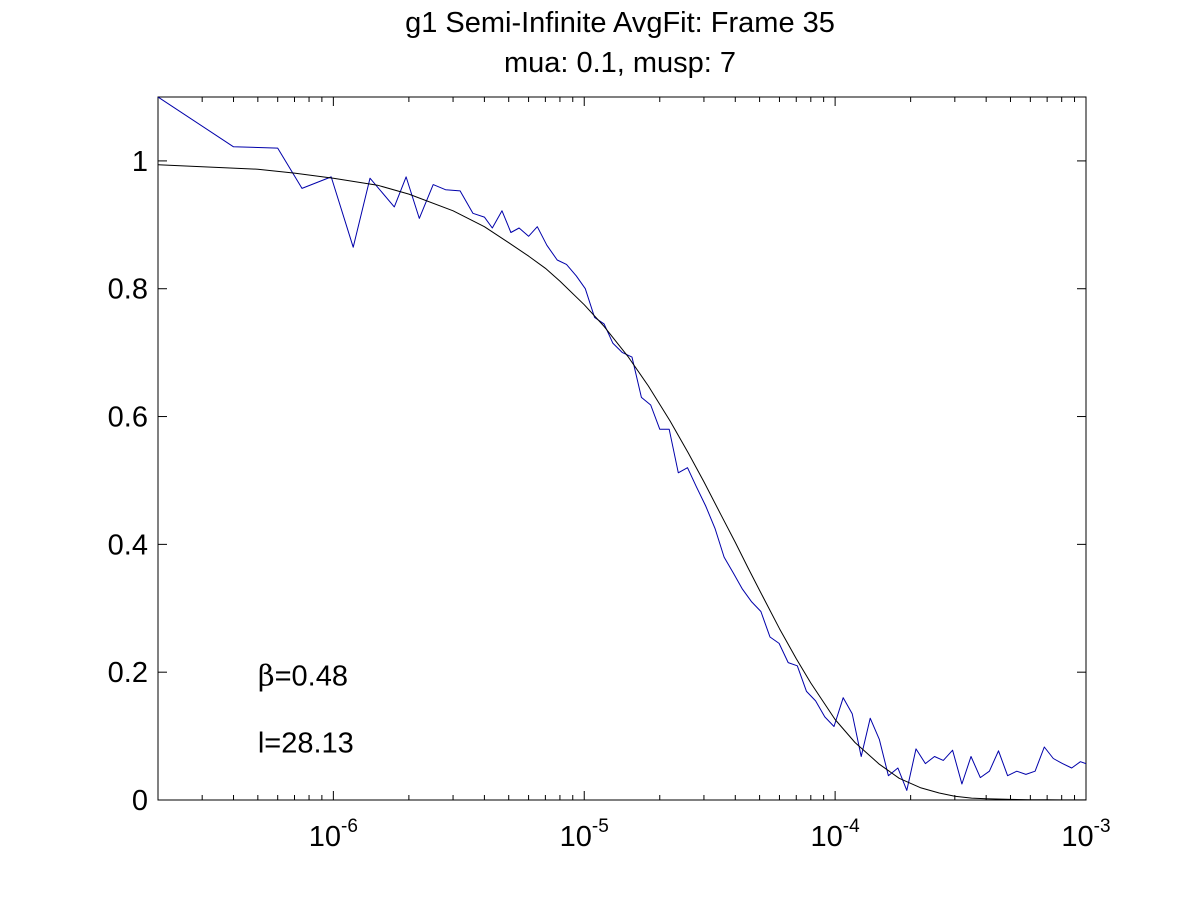  I want to click on x-tick-label: 10⁻³, so click(1085, 834).